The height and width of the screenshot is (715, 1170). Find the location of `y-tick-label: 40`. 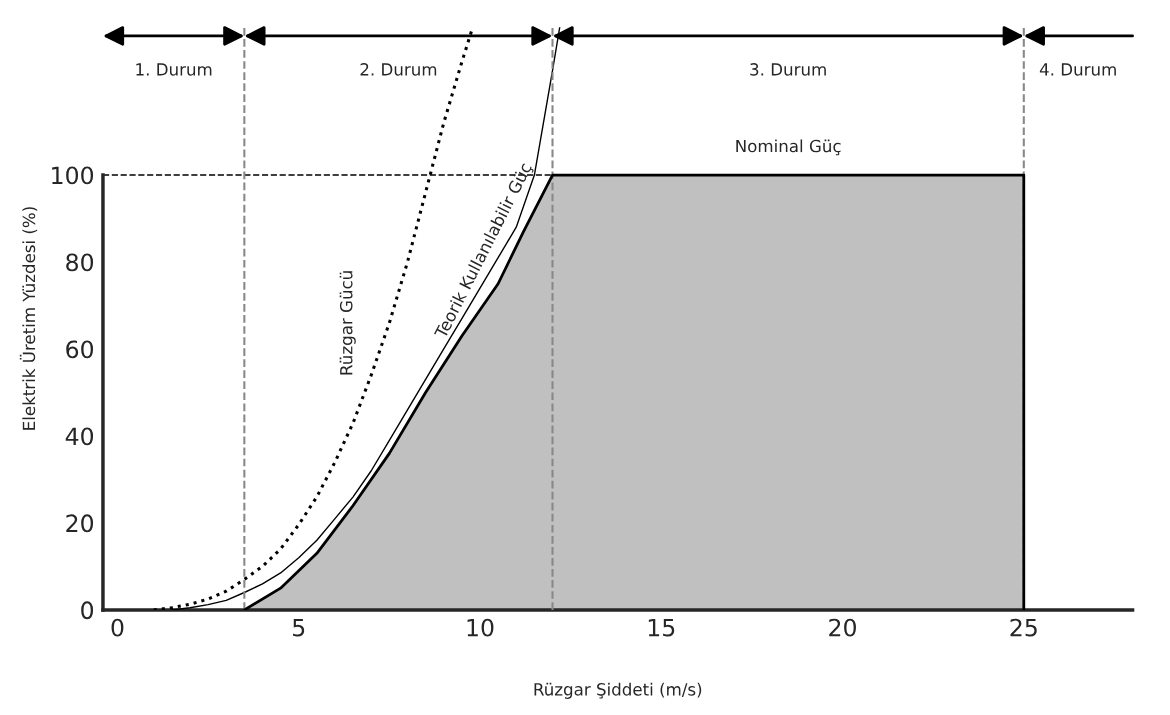

y-tick-label: 40 is located at coordinates (79, 436).